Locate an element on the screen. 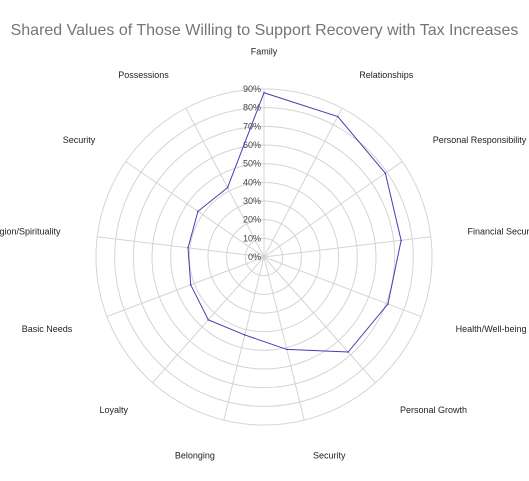 Image resolution: width=529 pixels, height=481 pixels. category-label: Loyalty is located at coordinates (114, 410).